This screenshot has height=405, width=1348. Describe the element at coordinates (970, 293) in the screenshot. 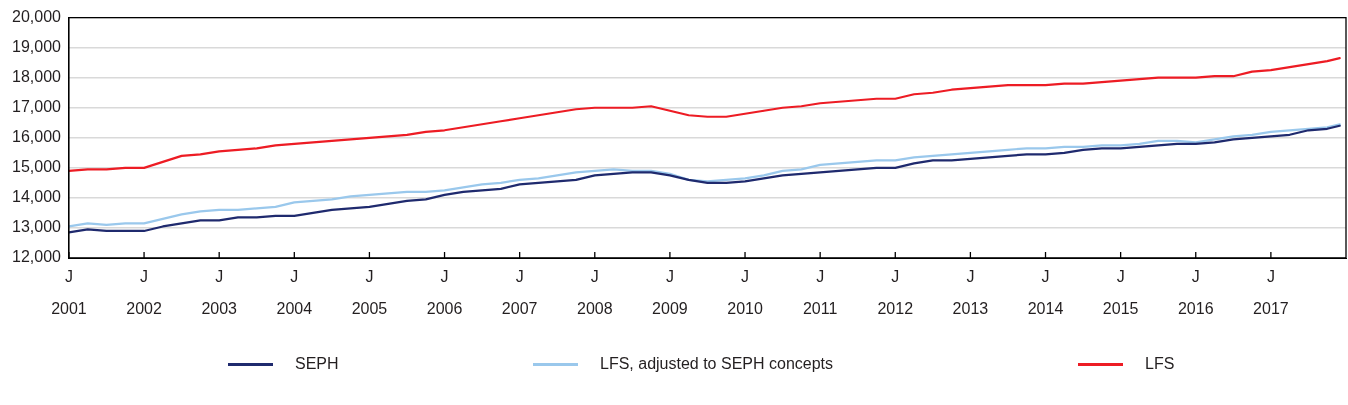

I see `x-tick-label: J 2013` at that location.